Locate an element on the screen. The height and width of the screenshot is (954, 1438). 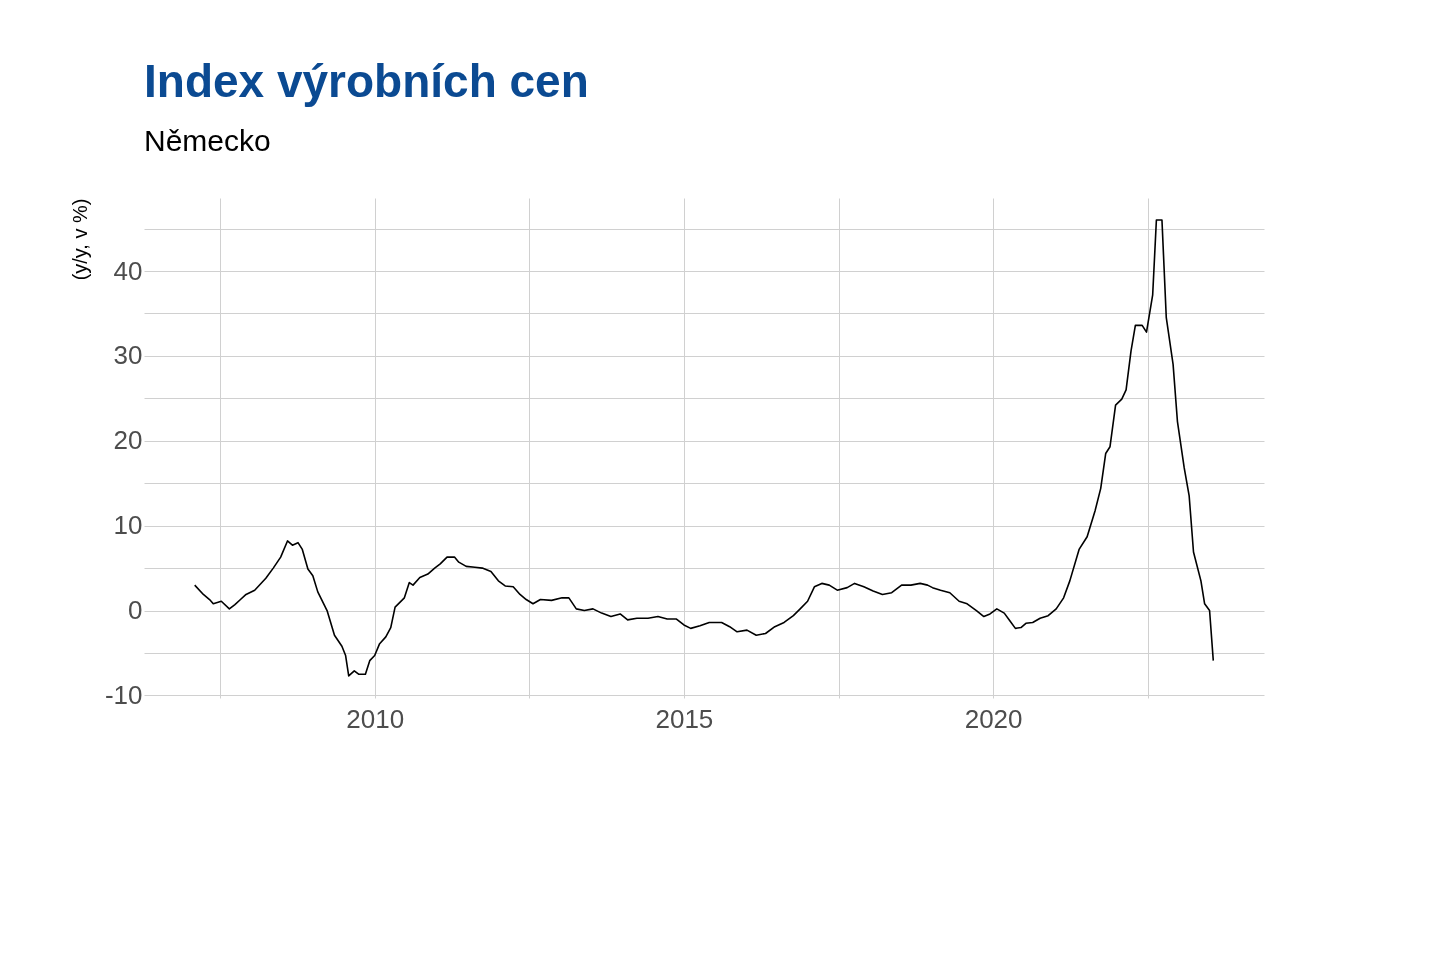
y-axis-title: (y/y, v %) is located at coordinates (79, 239).